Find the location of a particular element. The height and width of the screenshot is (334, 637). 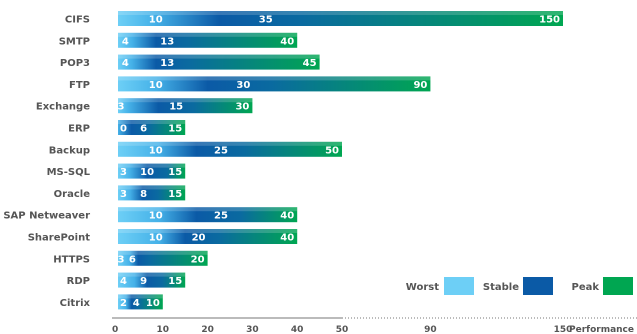

category-label-backup: Backup is located at coordinates (69, 150).